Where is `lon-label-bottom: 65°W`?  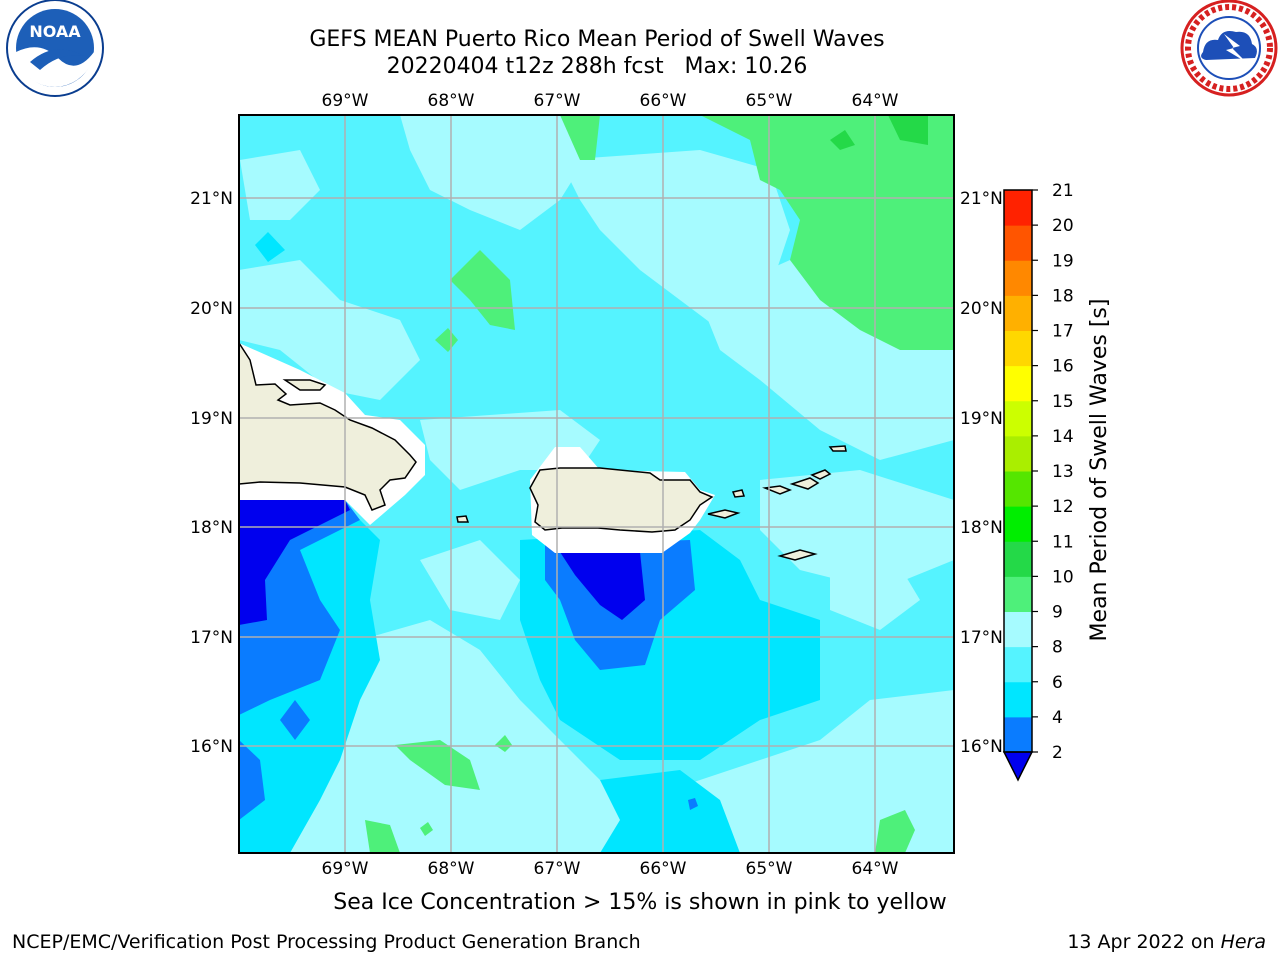 lon-label-bottom: 65°W is located at coordinates (769, 869).